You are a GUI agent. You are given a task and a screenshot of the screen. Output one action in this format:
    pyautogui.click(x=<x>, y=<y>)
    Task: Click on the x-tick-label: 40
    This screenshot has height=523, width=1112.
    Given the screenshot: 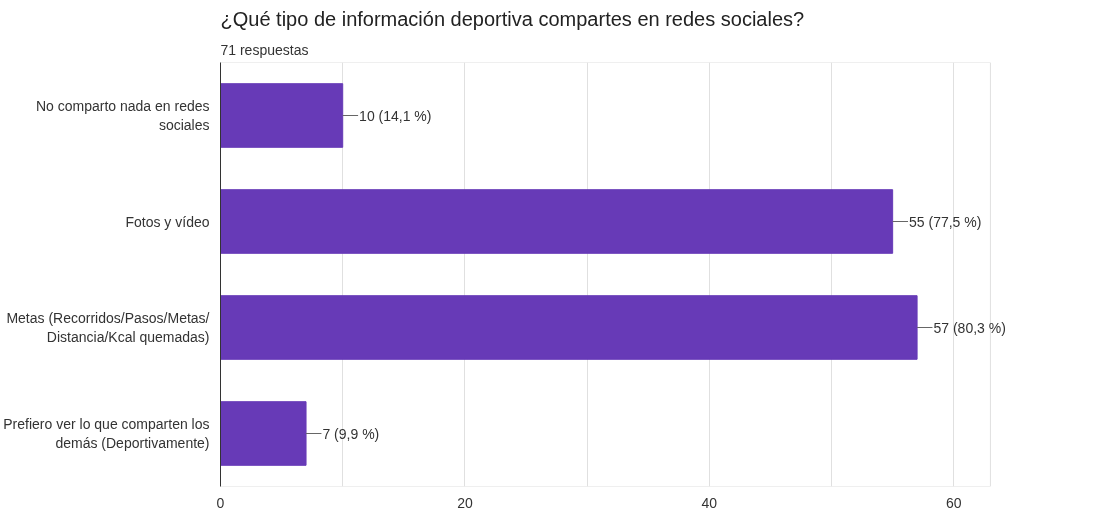 What is the action you would take?
    pyautogui.click(x=709, y=502)
    